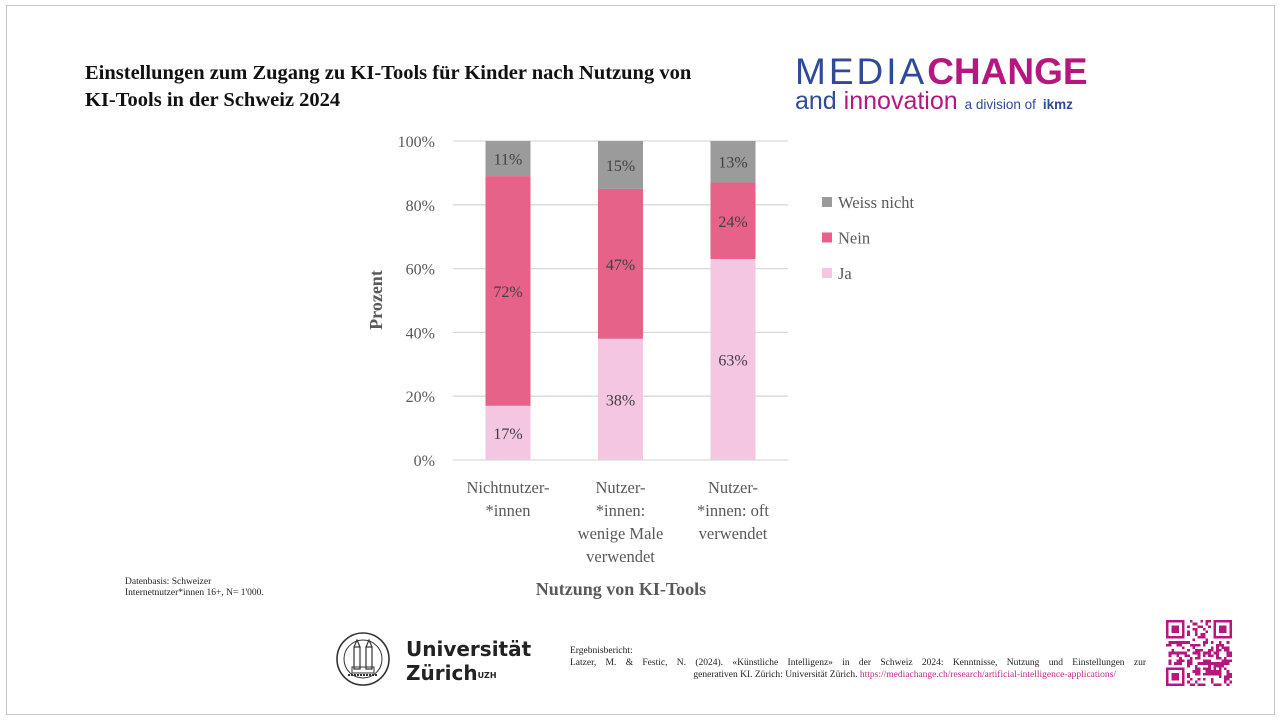  Describe the element at coordinates (442, 673) in the screenshot. I see `uzh-name-line2: Zürich` at that location.